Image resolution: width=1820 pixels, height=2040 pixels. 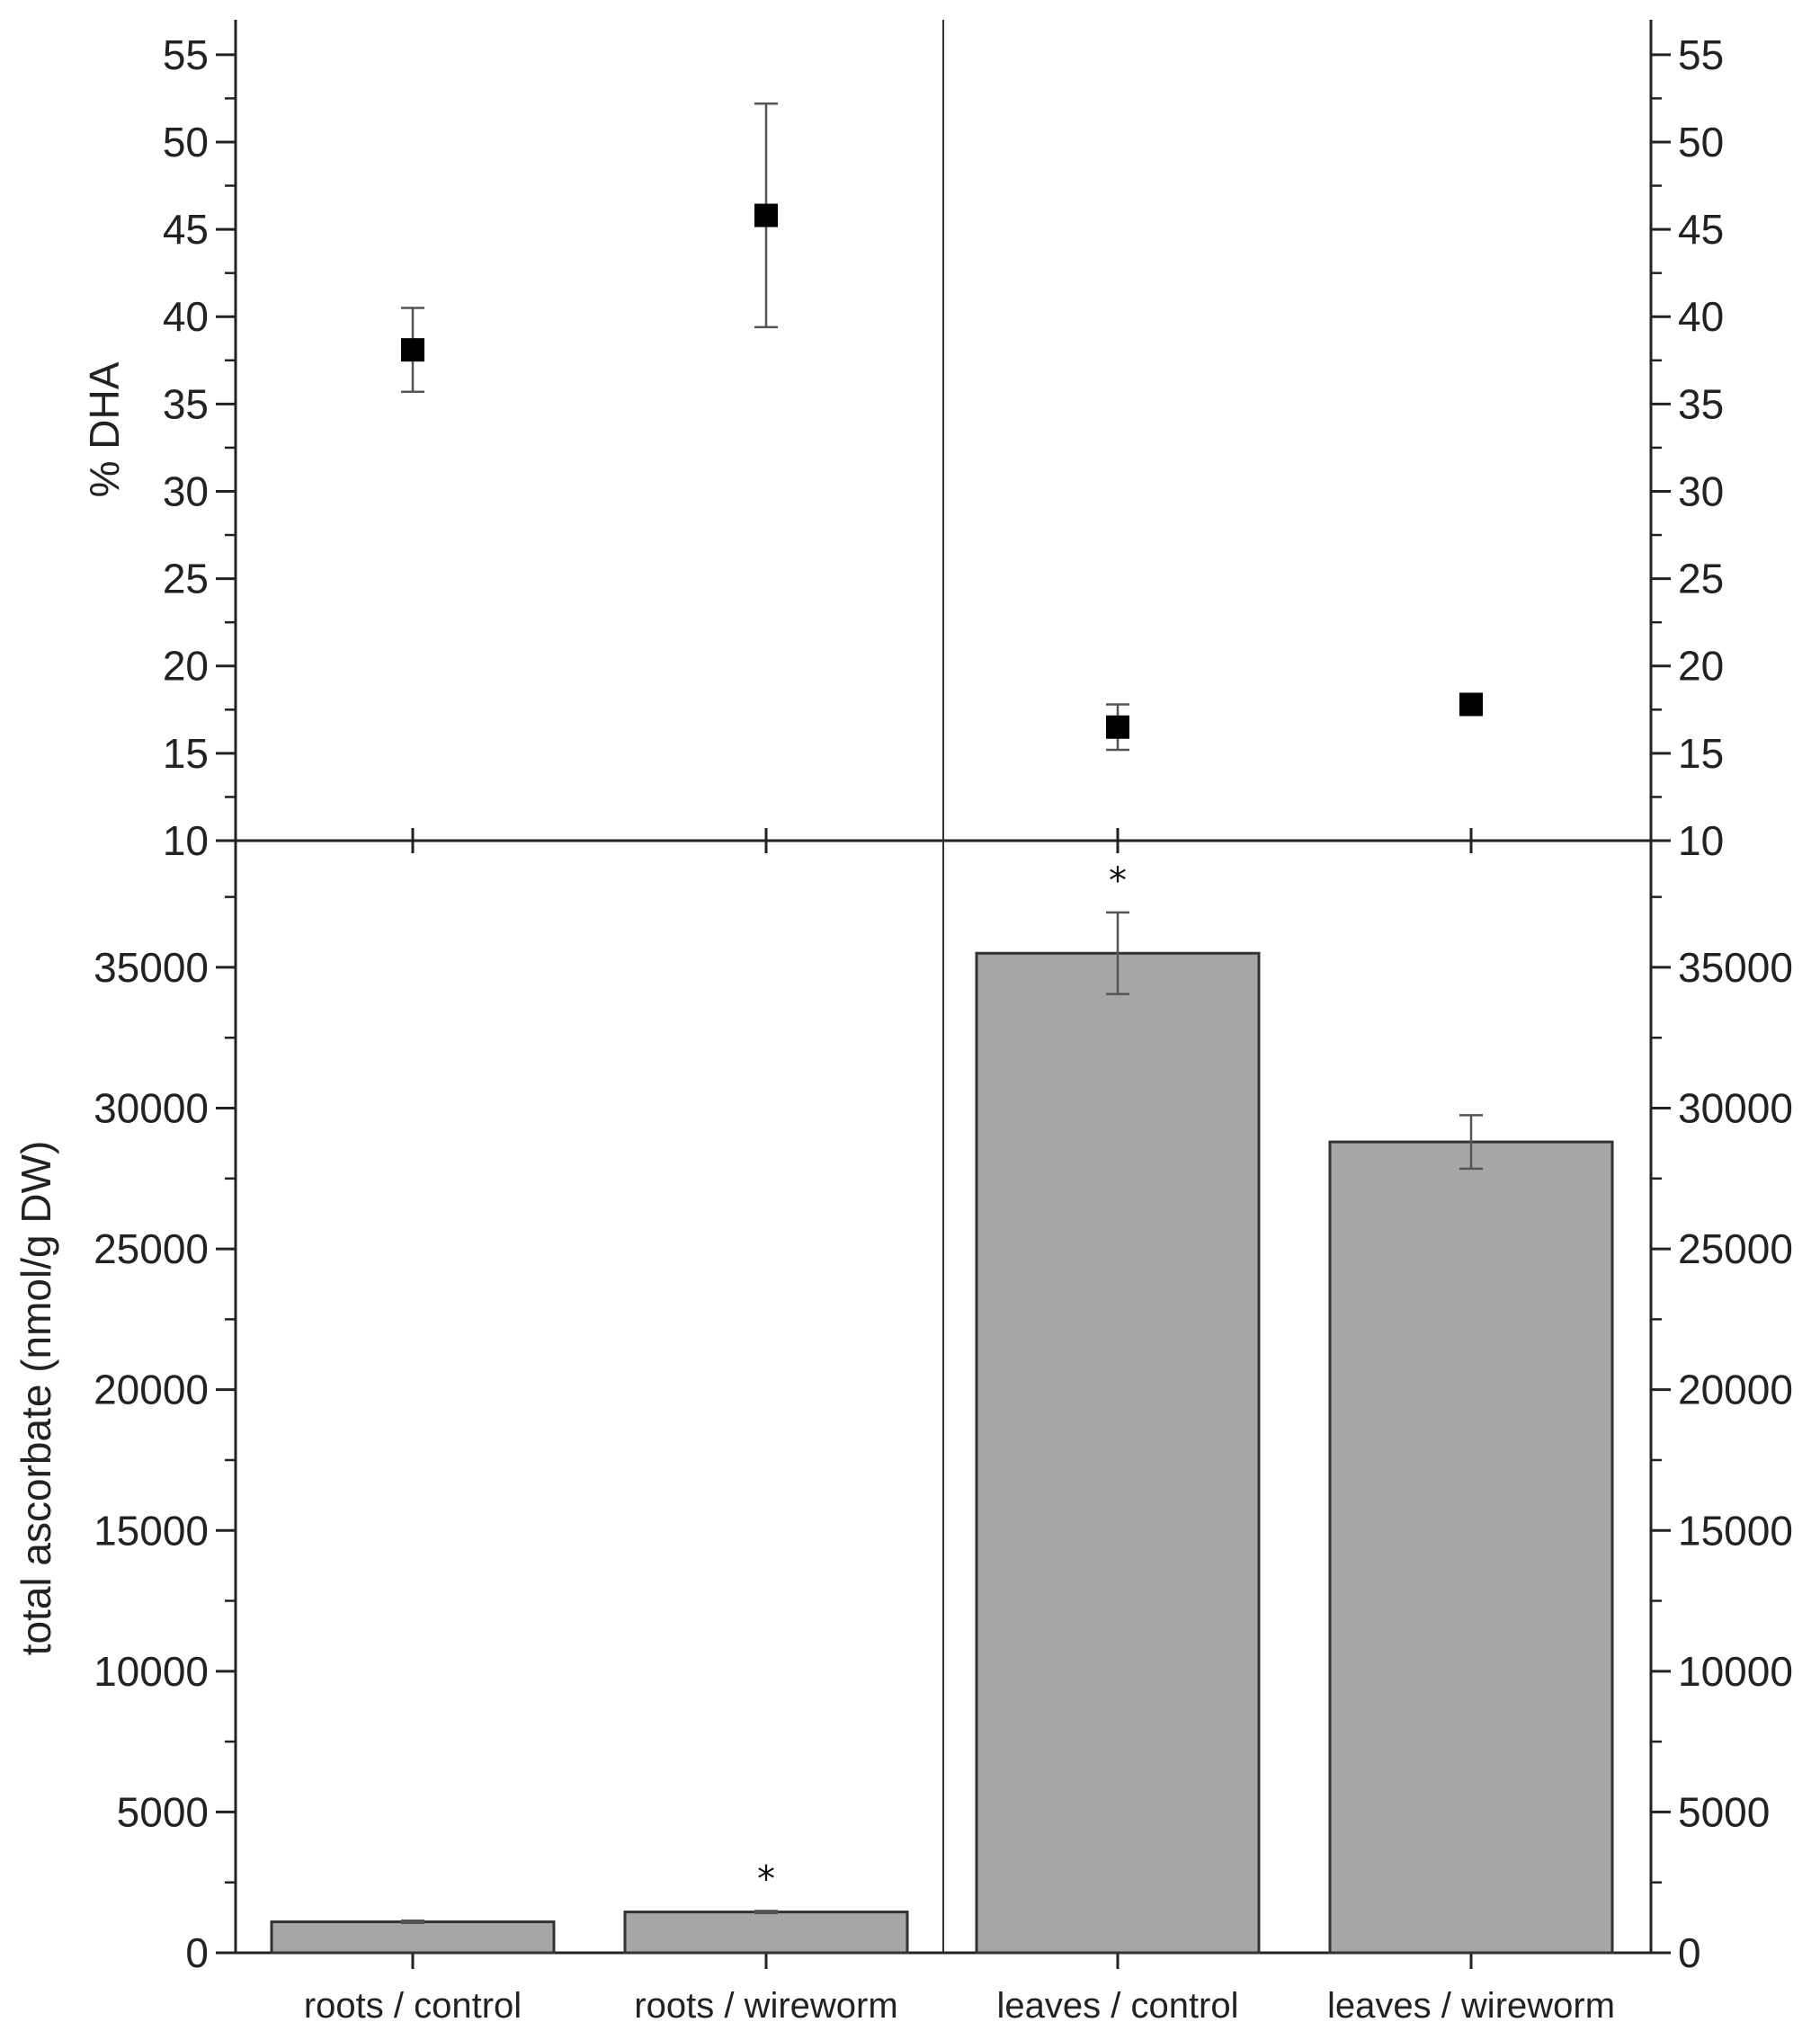 I want to click on ascorbate-y-axis-title: total ascorbate (nmol/g DW), so click(x=36, y=1398).